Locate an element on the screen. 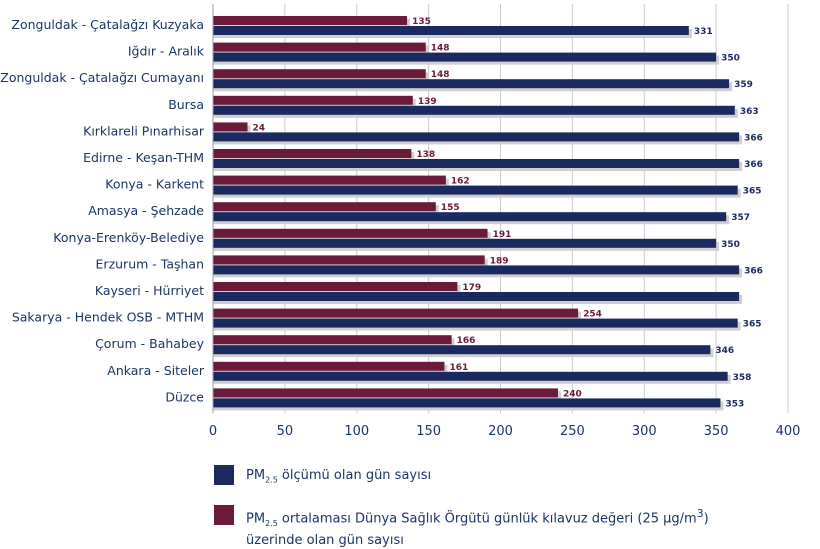 Image resolution: width=820 pixels, height=549 pixels. data-label-exceed: 161 is located at coordinates (458, 368).